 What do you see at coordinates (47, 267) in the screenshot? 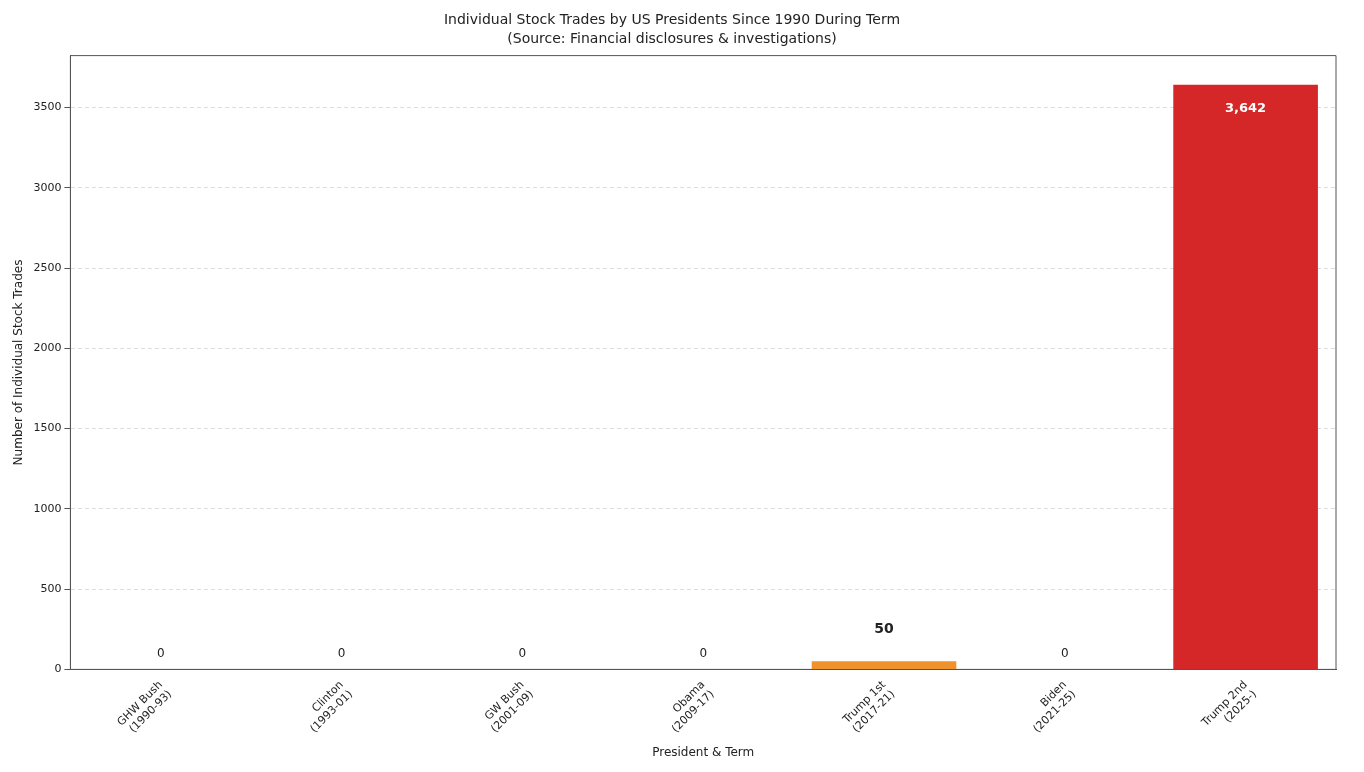
I see `y-tick-label: 2500` at bounding box center [47, 267].